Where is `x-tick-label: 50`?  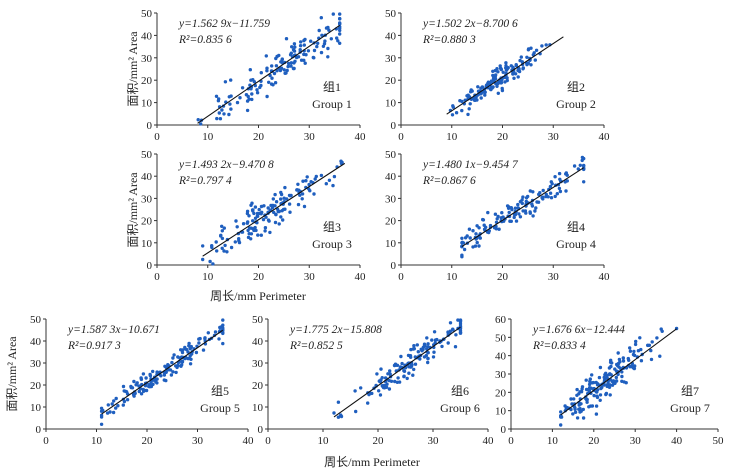
x-tick-label: 50 is located at coordinates (719, 441).